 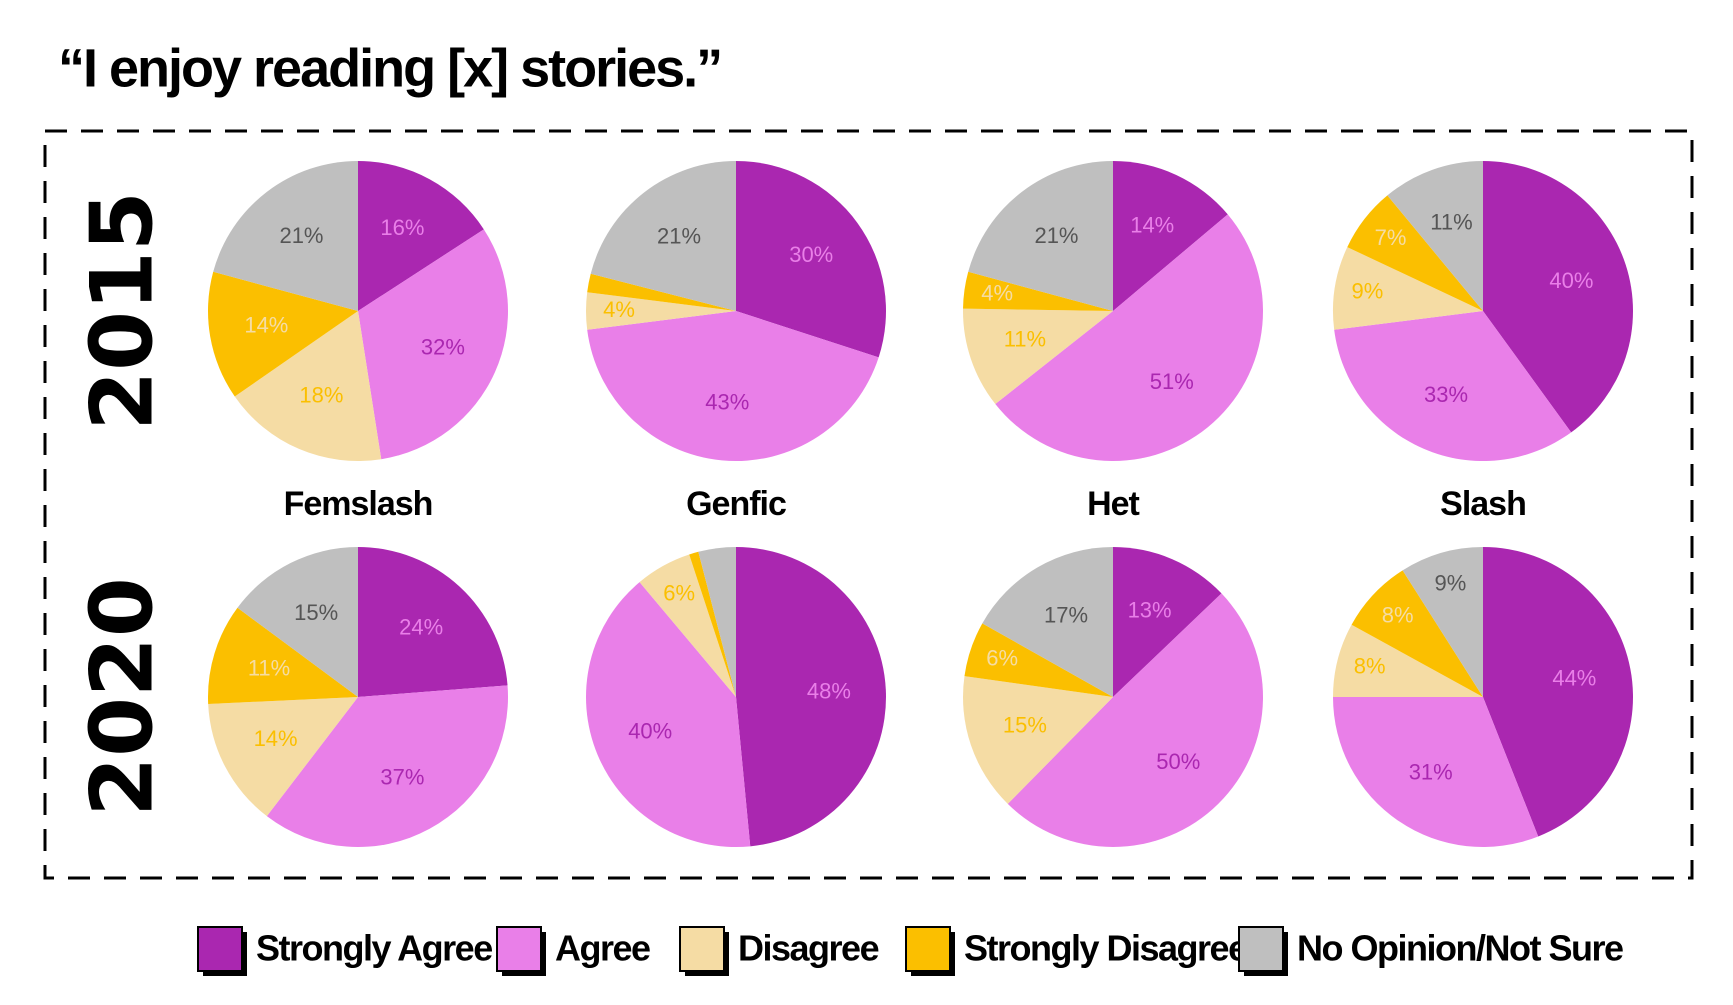 What do you see at coordinates (1431, 772) in the screenshot?
I see `value-label: 31%` at bounding box center [1431, 772].